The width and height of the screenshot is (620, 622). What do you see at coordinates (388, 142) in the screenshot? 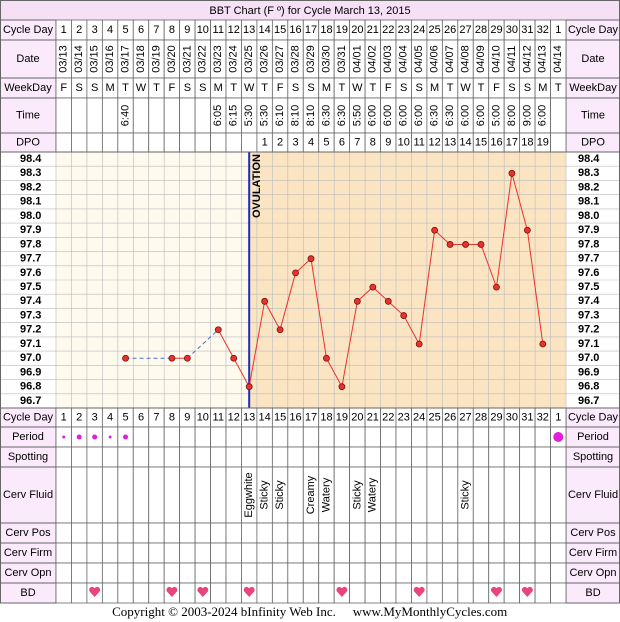
I see `dpo: 9` at bounding box center [388, 142].